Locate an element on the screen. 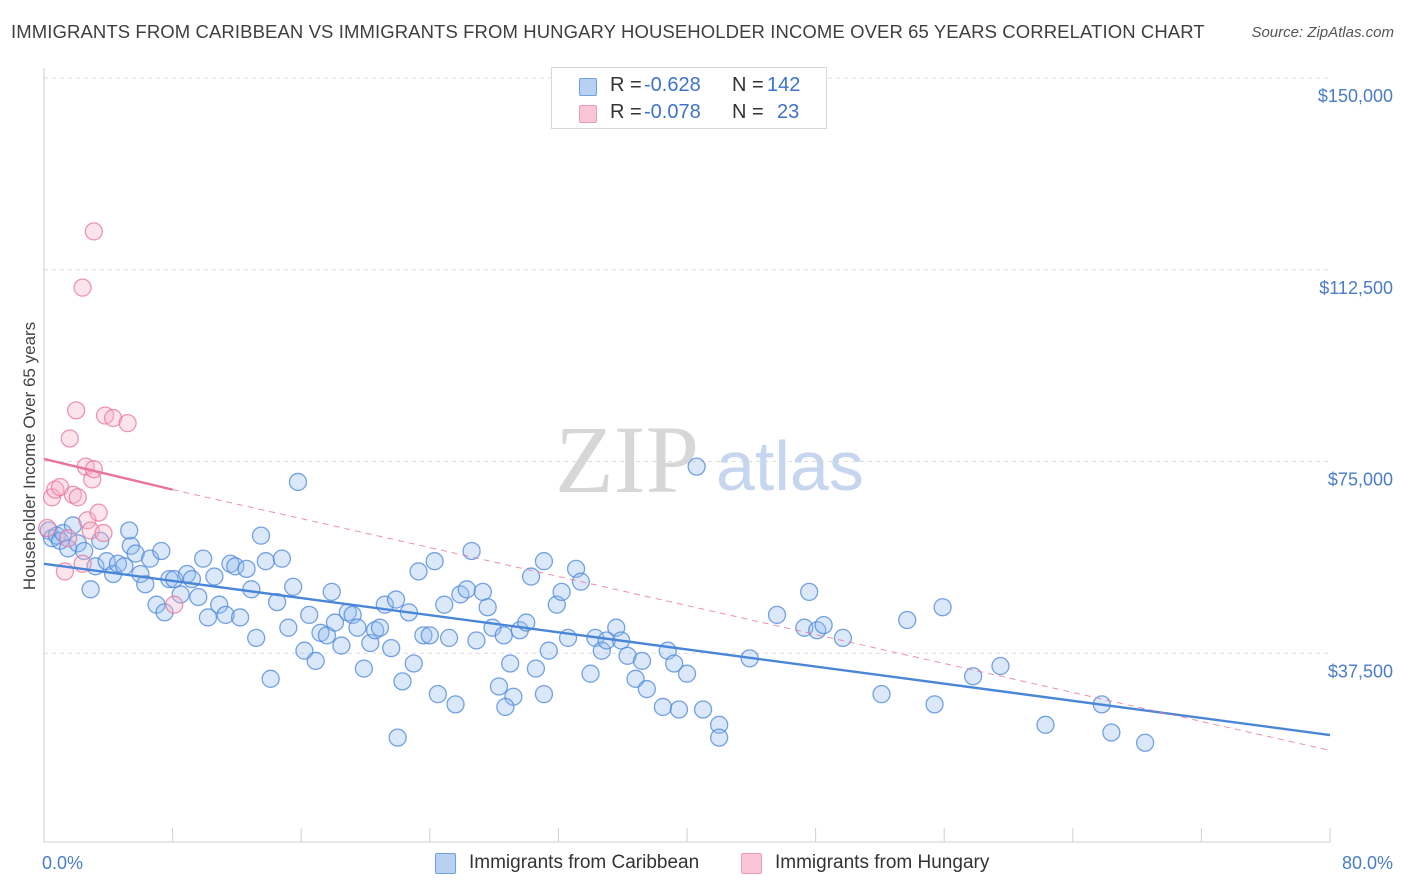  watermark-zip: ZIP is located at coordinates (627, 459).